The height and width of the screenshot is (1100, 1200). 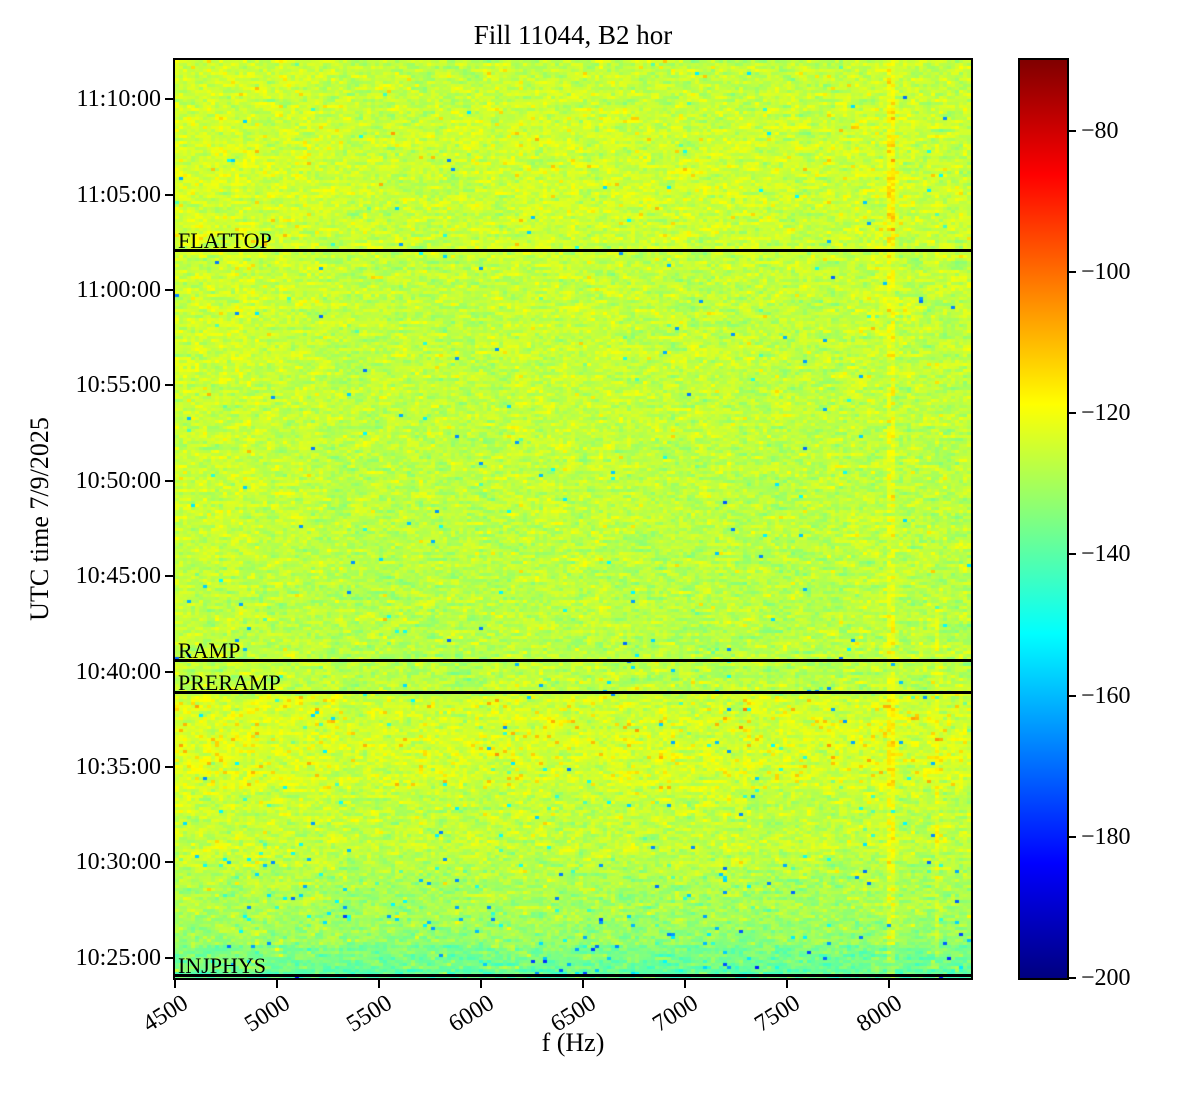 What do you see at coordinates (1106, 413) in the screenshot?
I see `colorbar-tick-label: −120` at bounding box center [1106, 413].